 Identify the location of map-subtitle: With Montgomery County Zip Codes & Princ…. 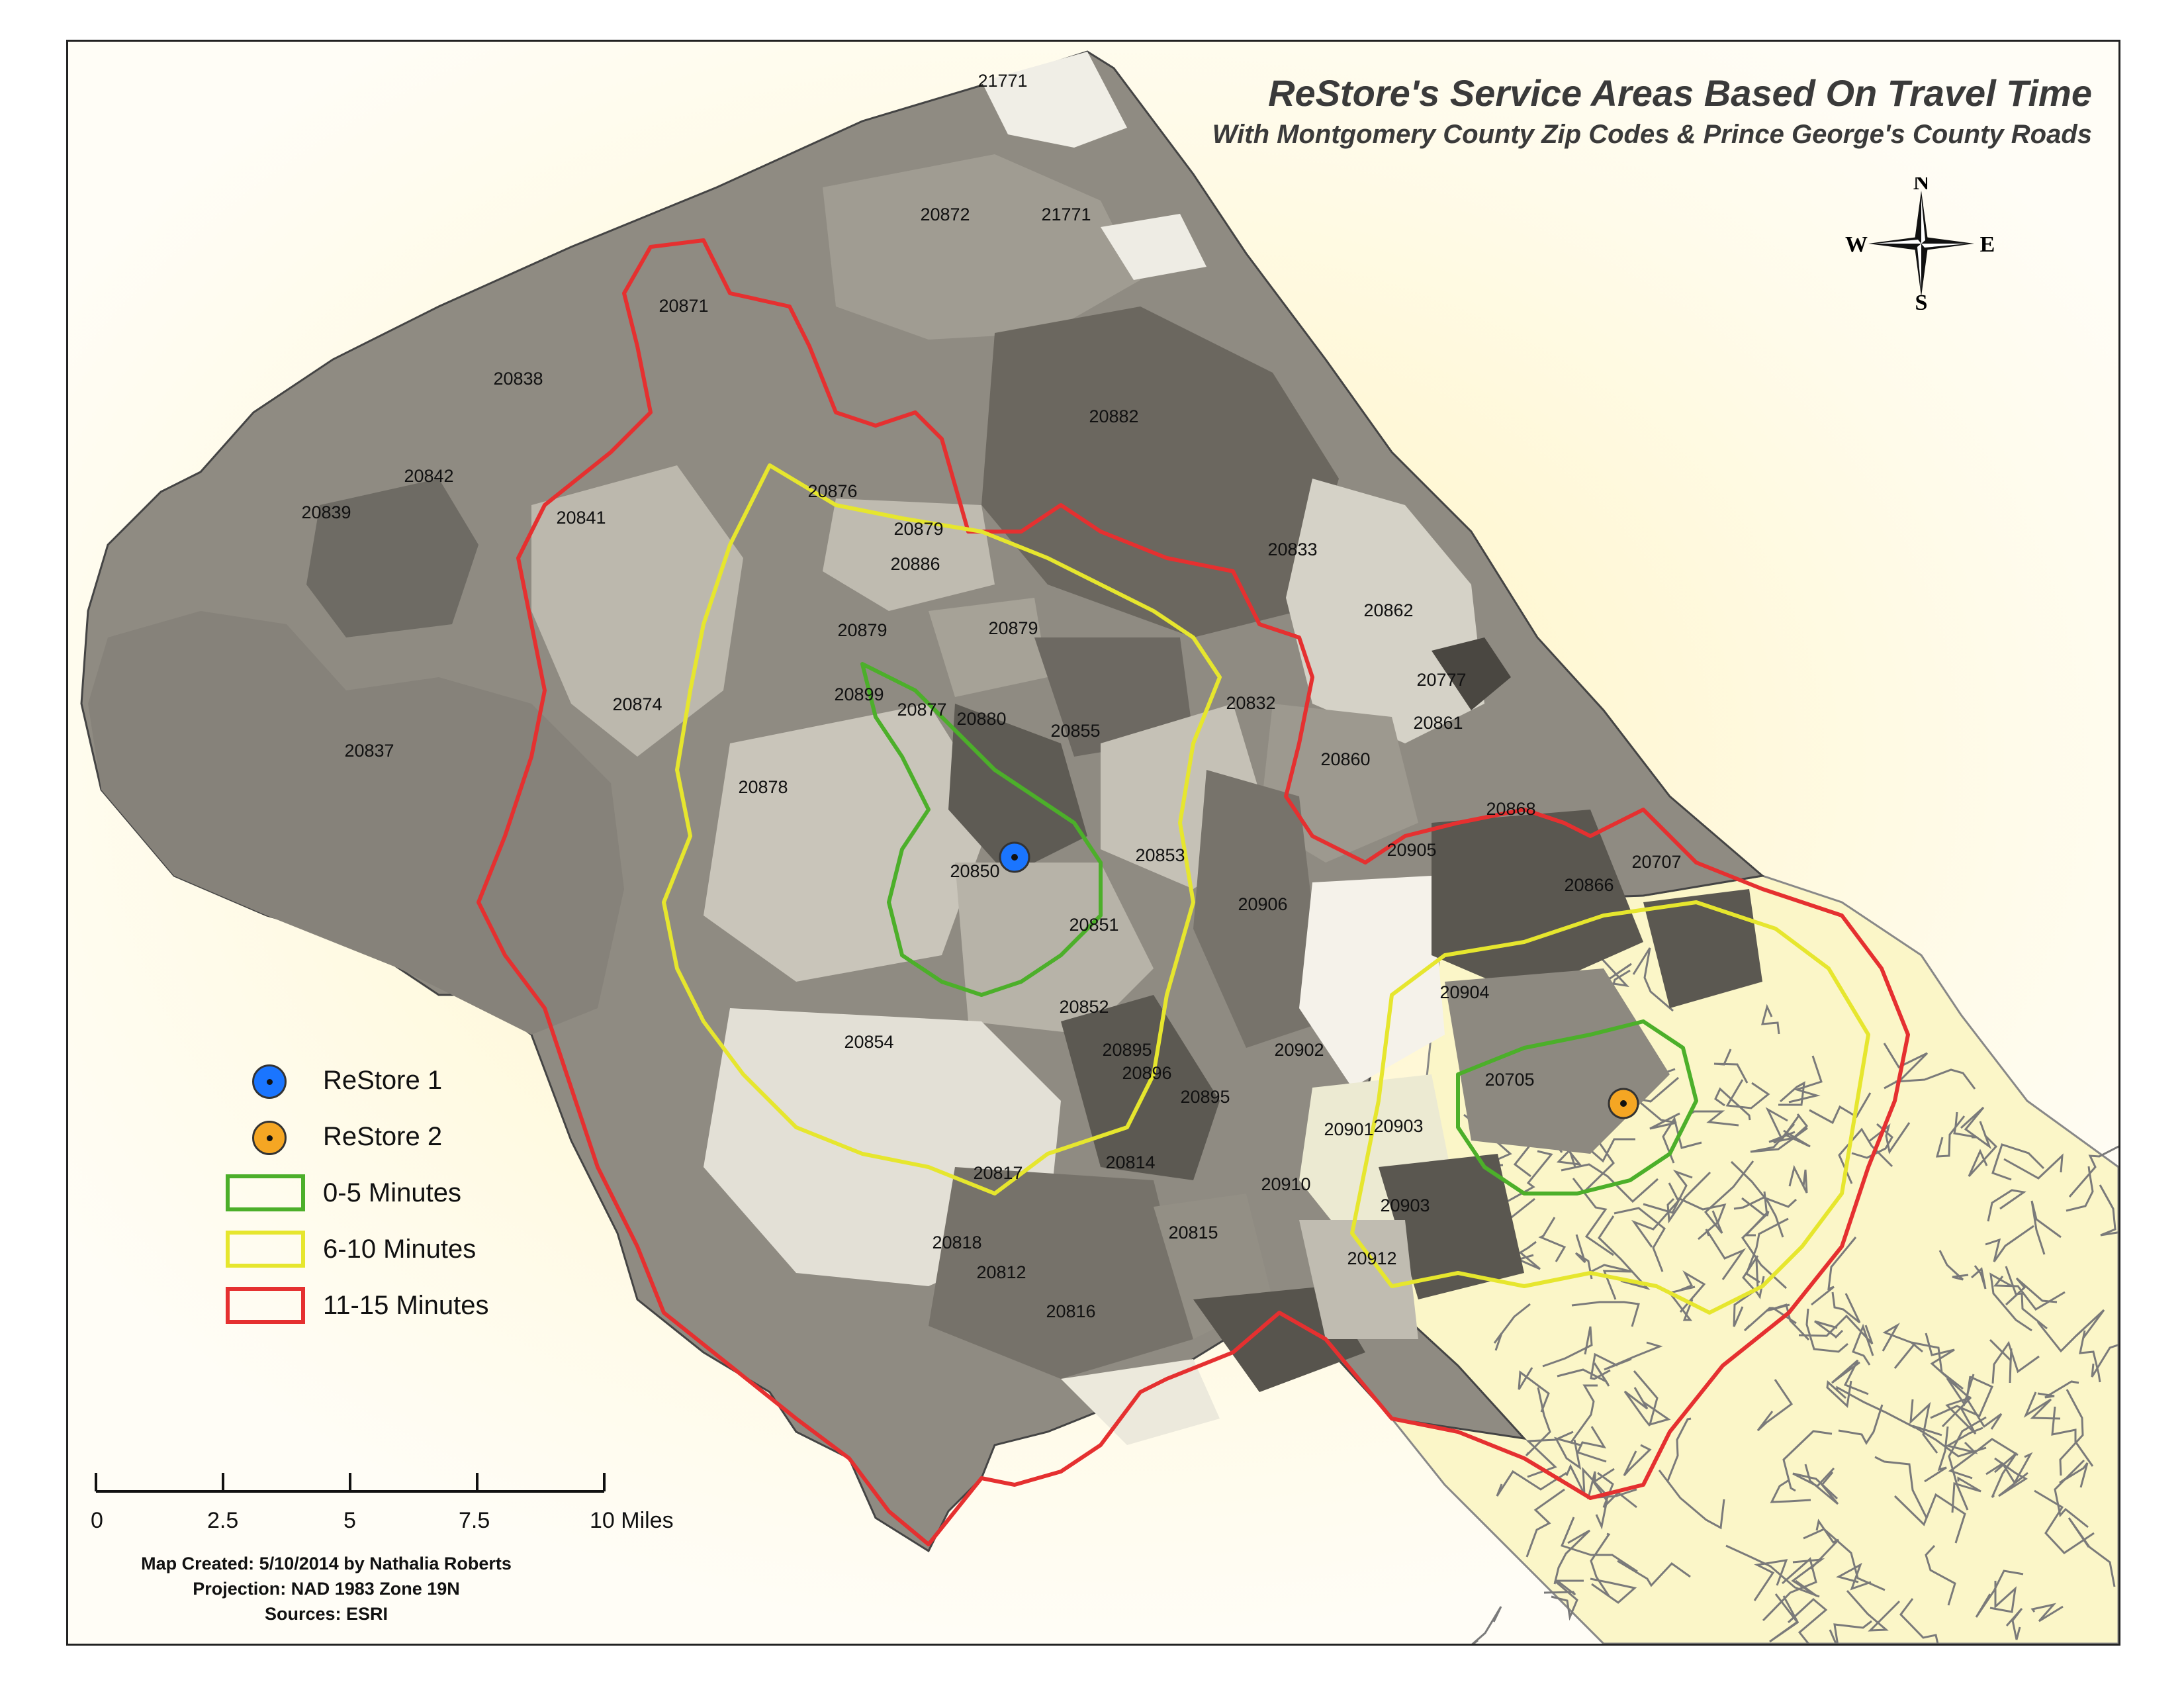
(1652, 134).